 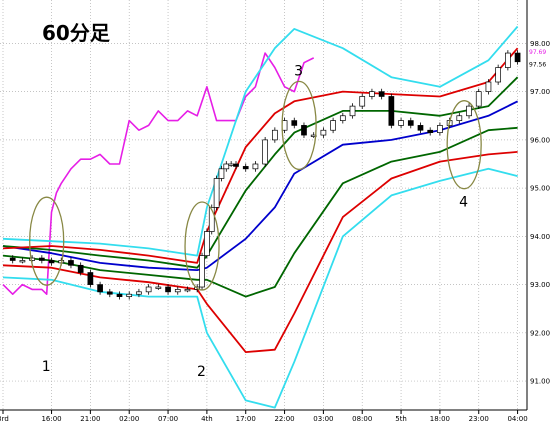 I want to click on x-tick-label: 4th, so click(x=207, y=419).